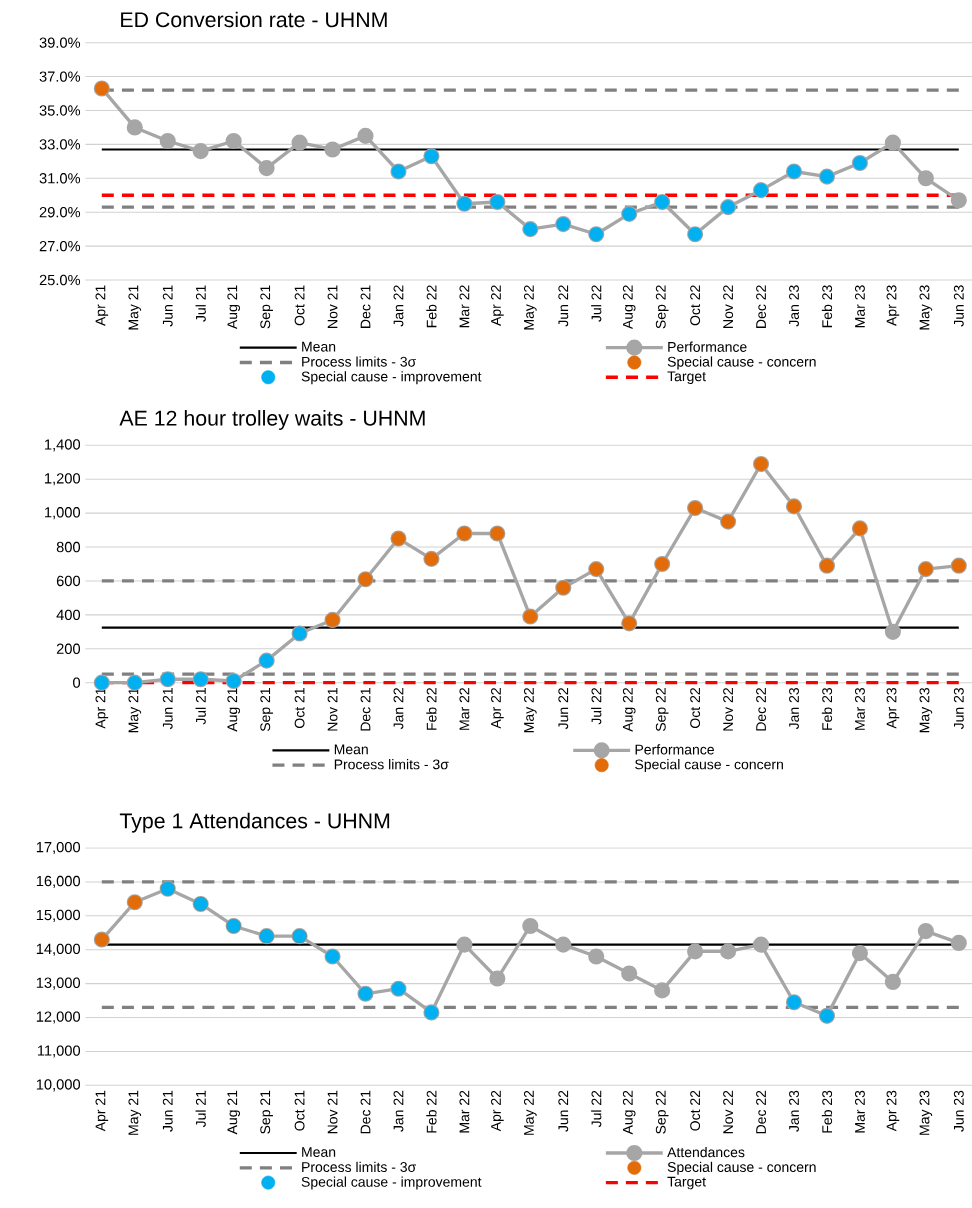 This screenshot has width=972, height=1208. What do you see at coordinates (68, 547) in the screenshot?
I see `y-tick-label: 800` at bounding box center [68, 547].